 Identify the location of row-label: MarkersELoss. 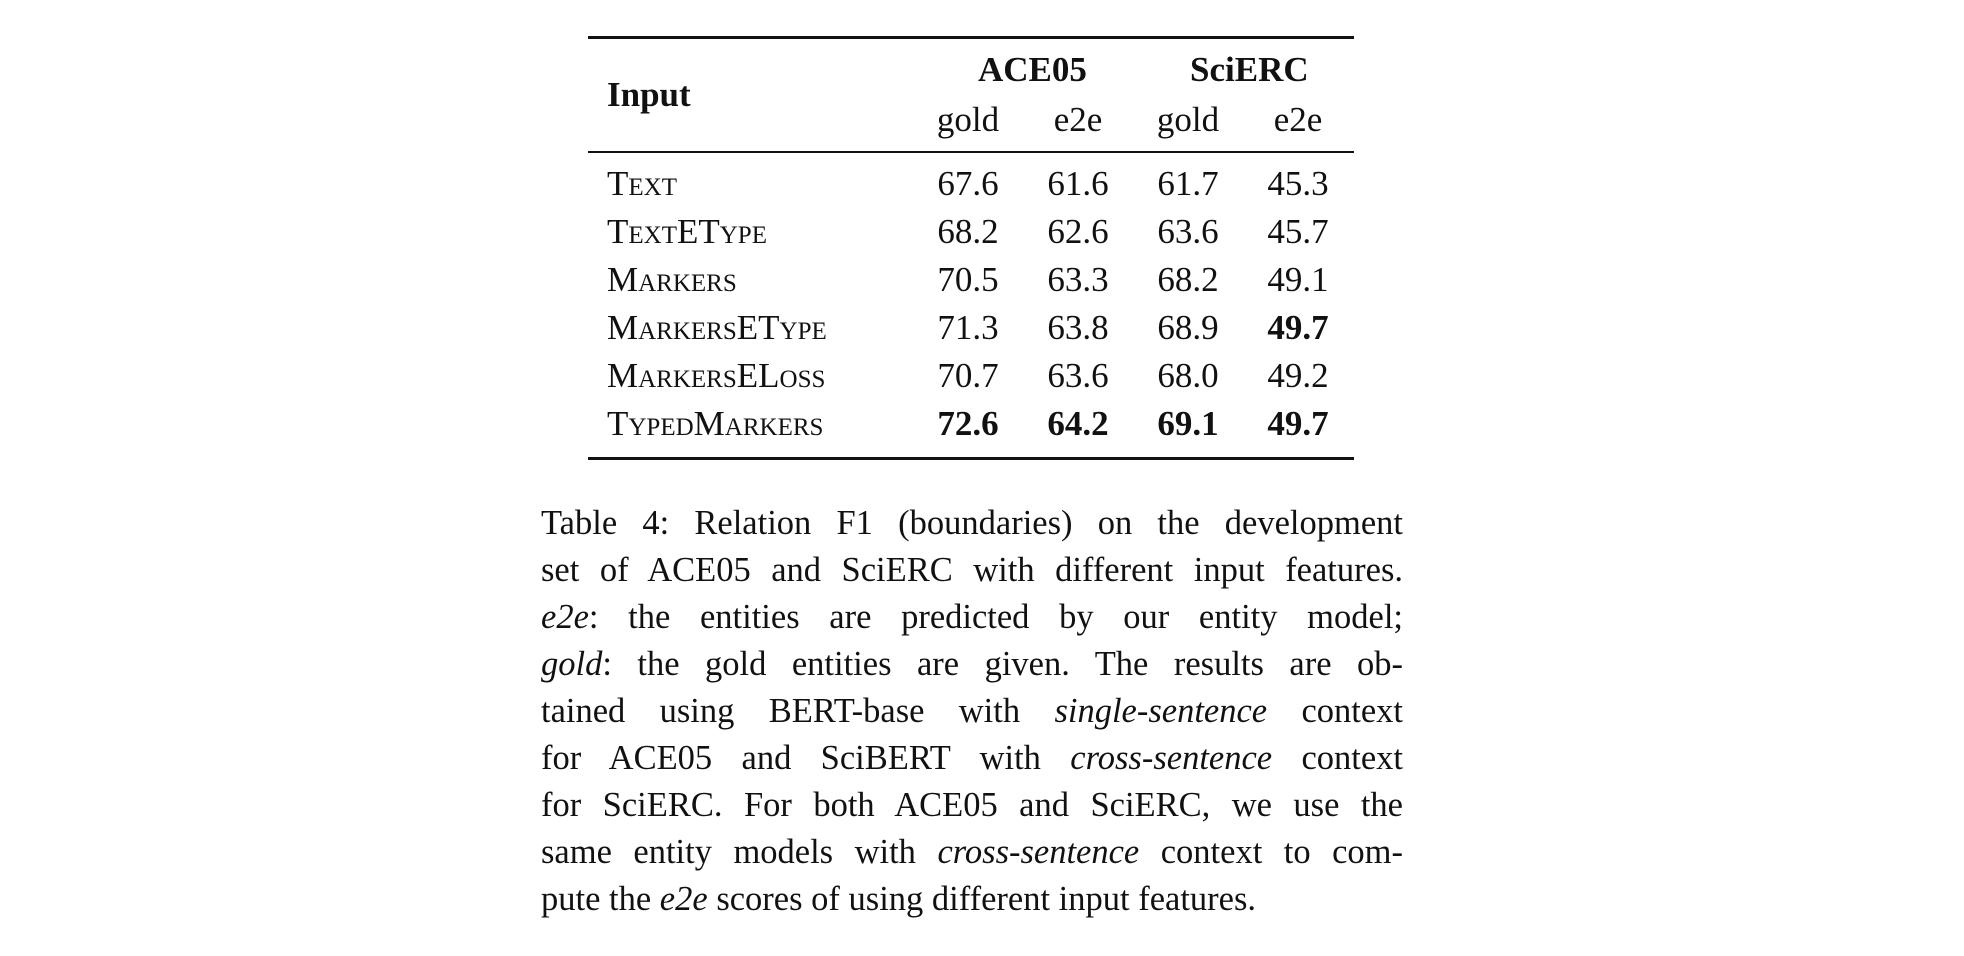
(716, 375).